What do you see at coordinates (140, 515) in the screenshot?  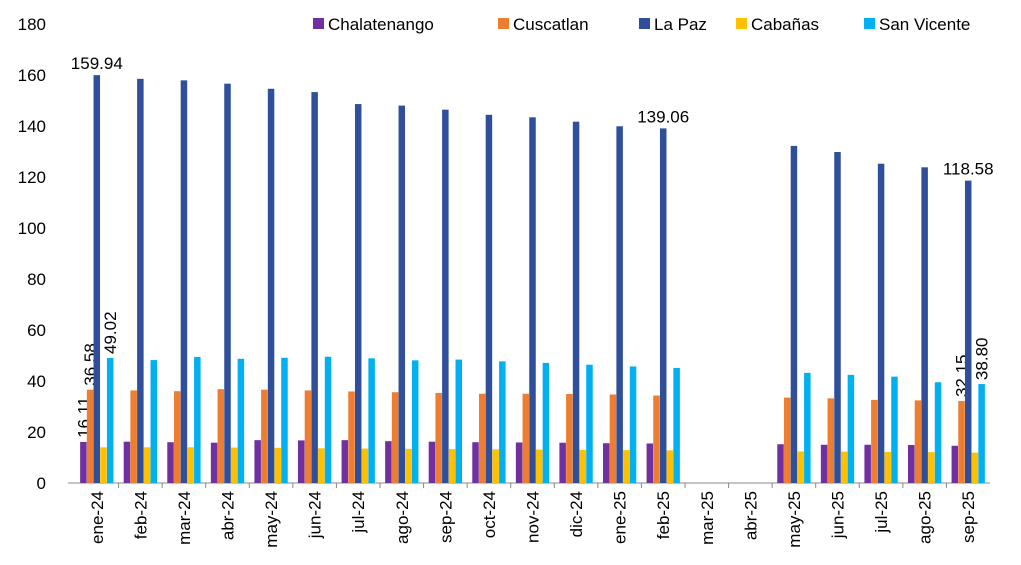 I see `x-tick-label: feb-24` at bounding box center [140, 515].